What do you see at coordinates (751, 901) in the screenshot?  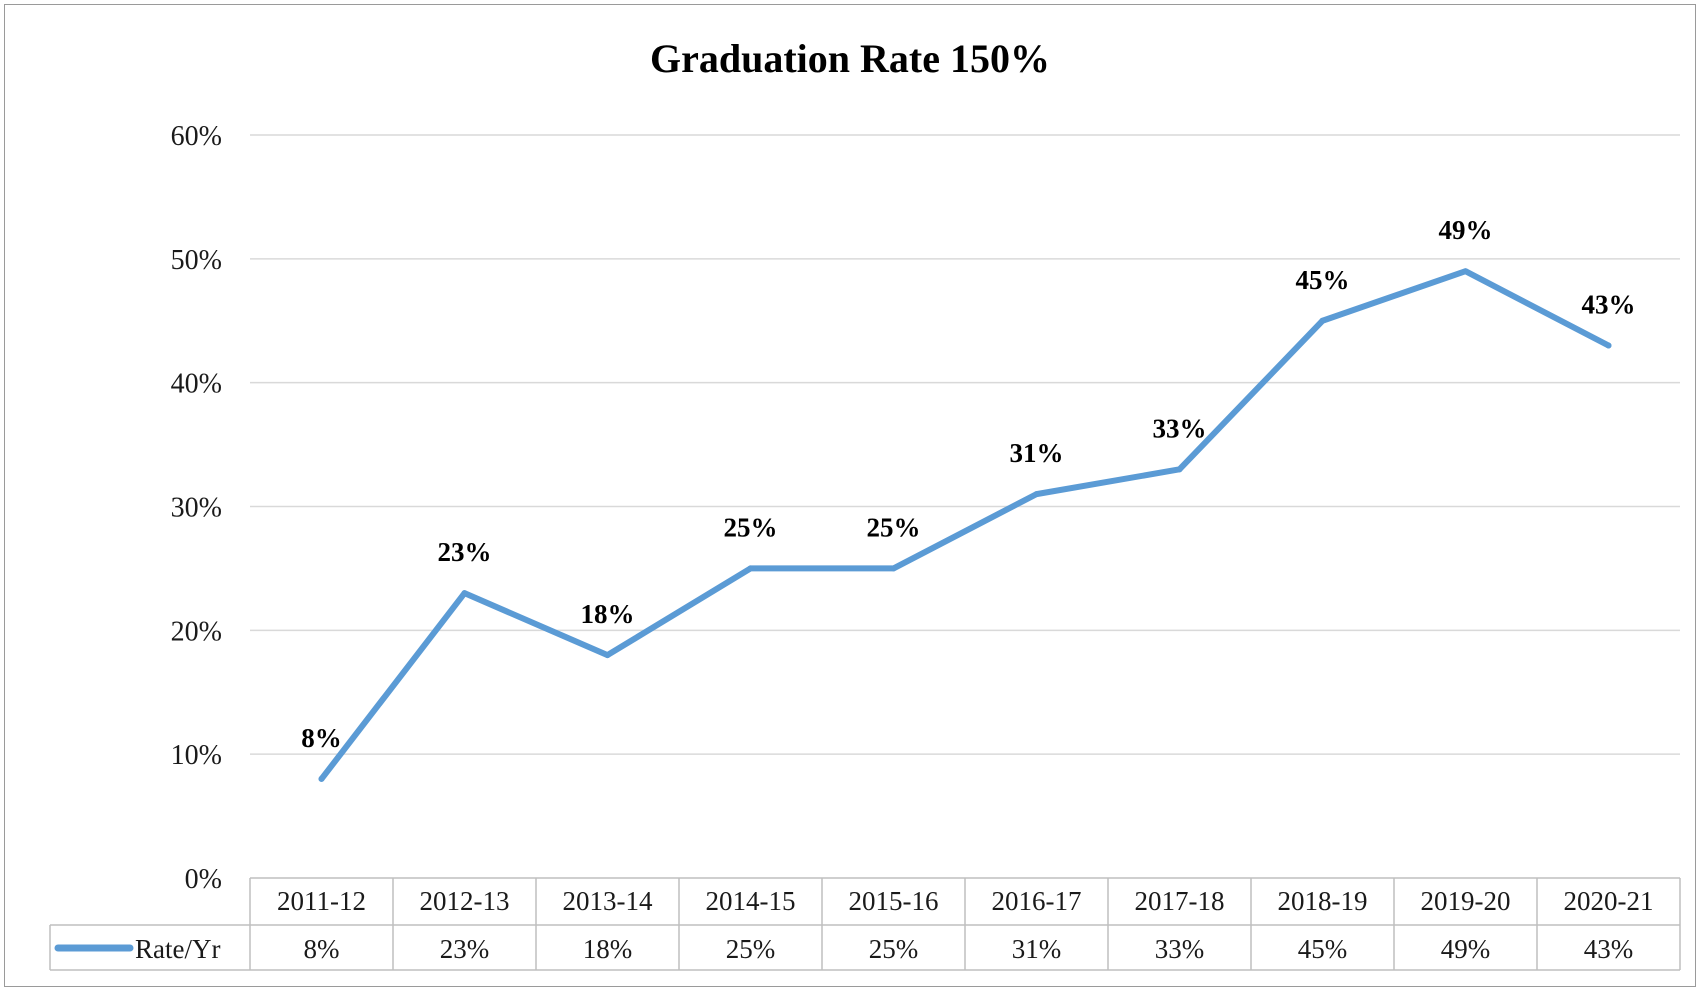 I see `x-category-label: 2014-15` at bounding box center [751, 901].